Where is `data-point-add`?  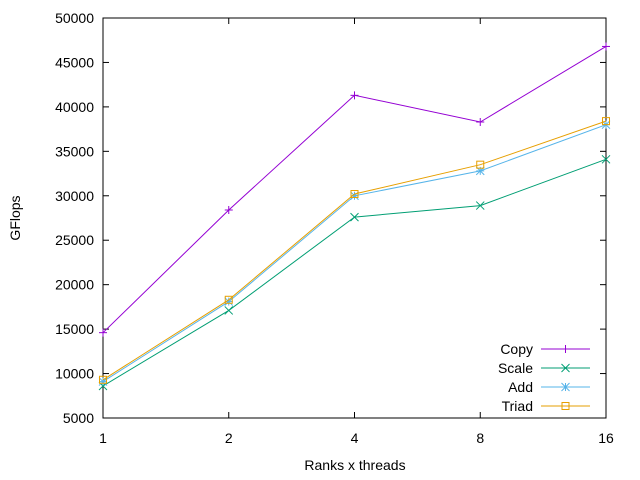
data-point-add is located at coordinates (103, 381).